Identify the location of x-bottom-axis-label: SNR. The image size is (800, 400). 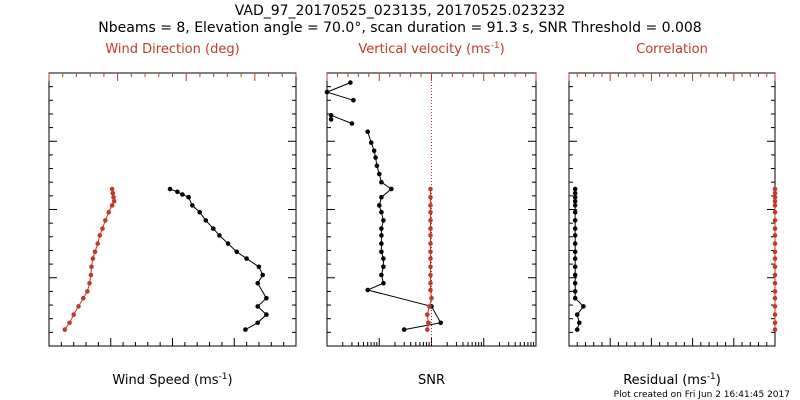
(431, 380).